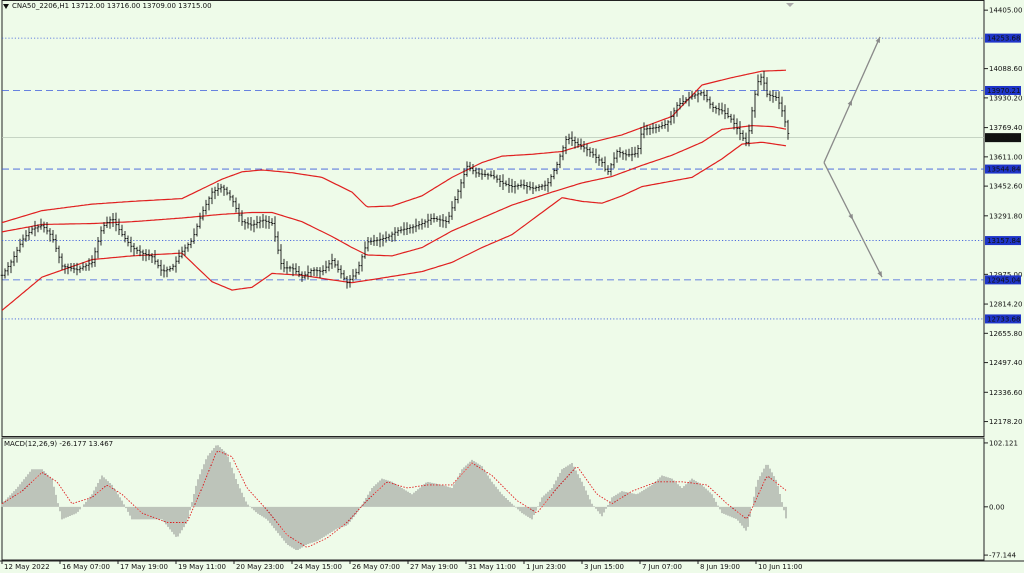  I want to click on shift-marker-icon, so click(790, 5).